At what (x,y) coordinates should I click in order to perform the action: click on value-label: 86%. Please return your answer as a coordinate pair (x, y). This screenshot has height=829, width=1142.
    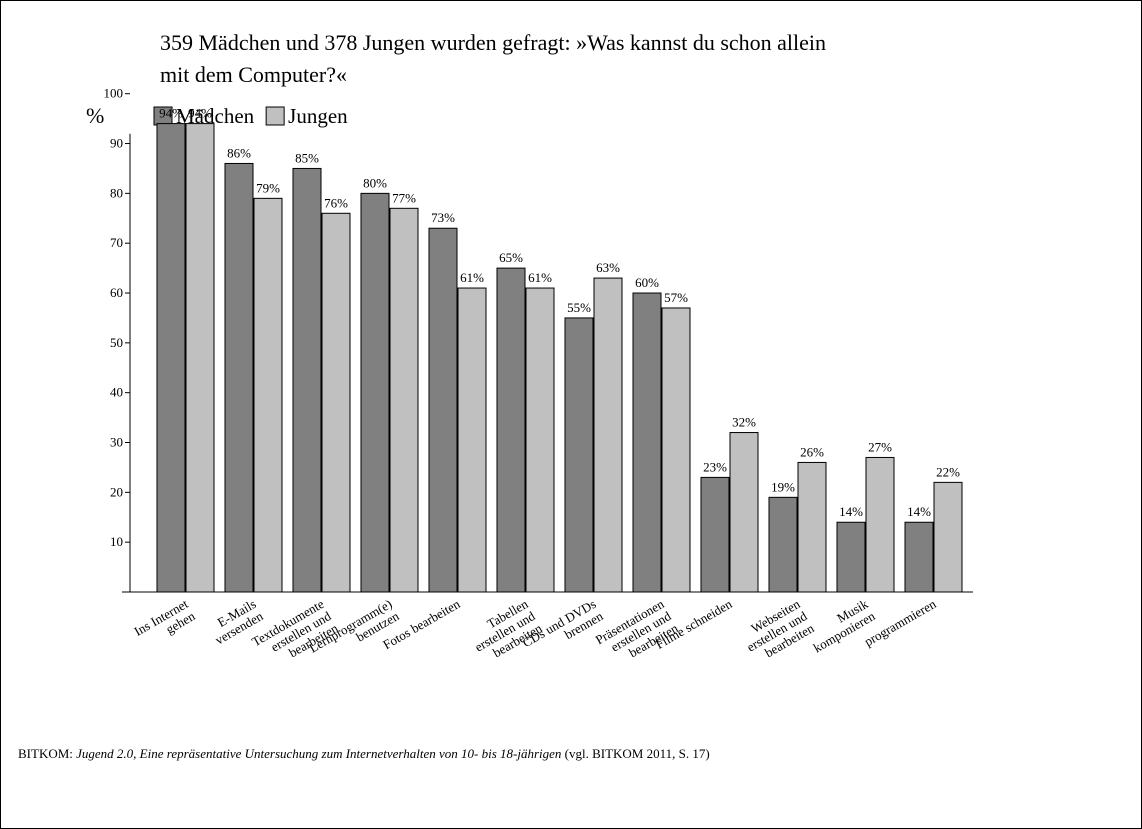
    Looking at the image, I should click on (239, 152).